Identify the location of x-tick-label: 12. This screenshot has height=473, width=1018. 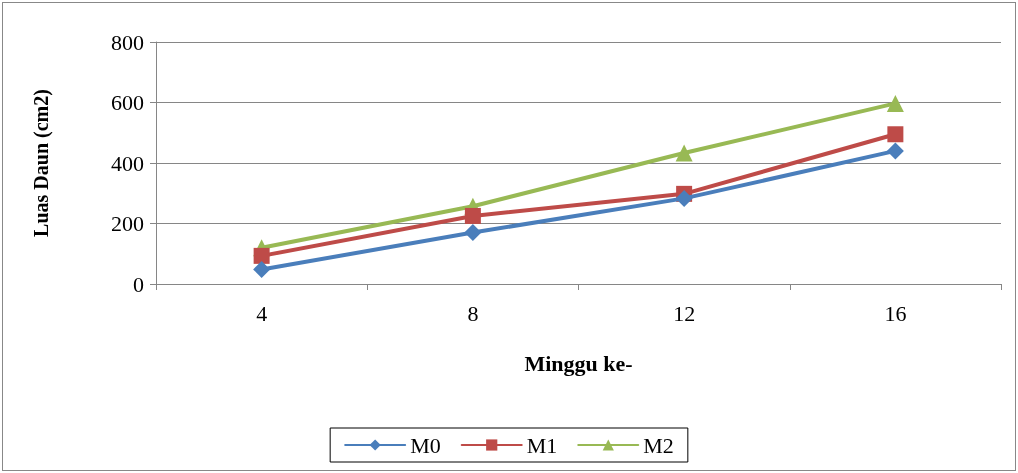
(684, 313).